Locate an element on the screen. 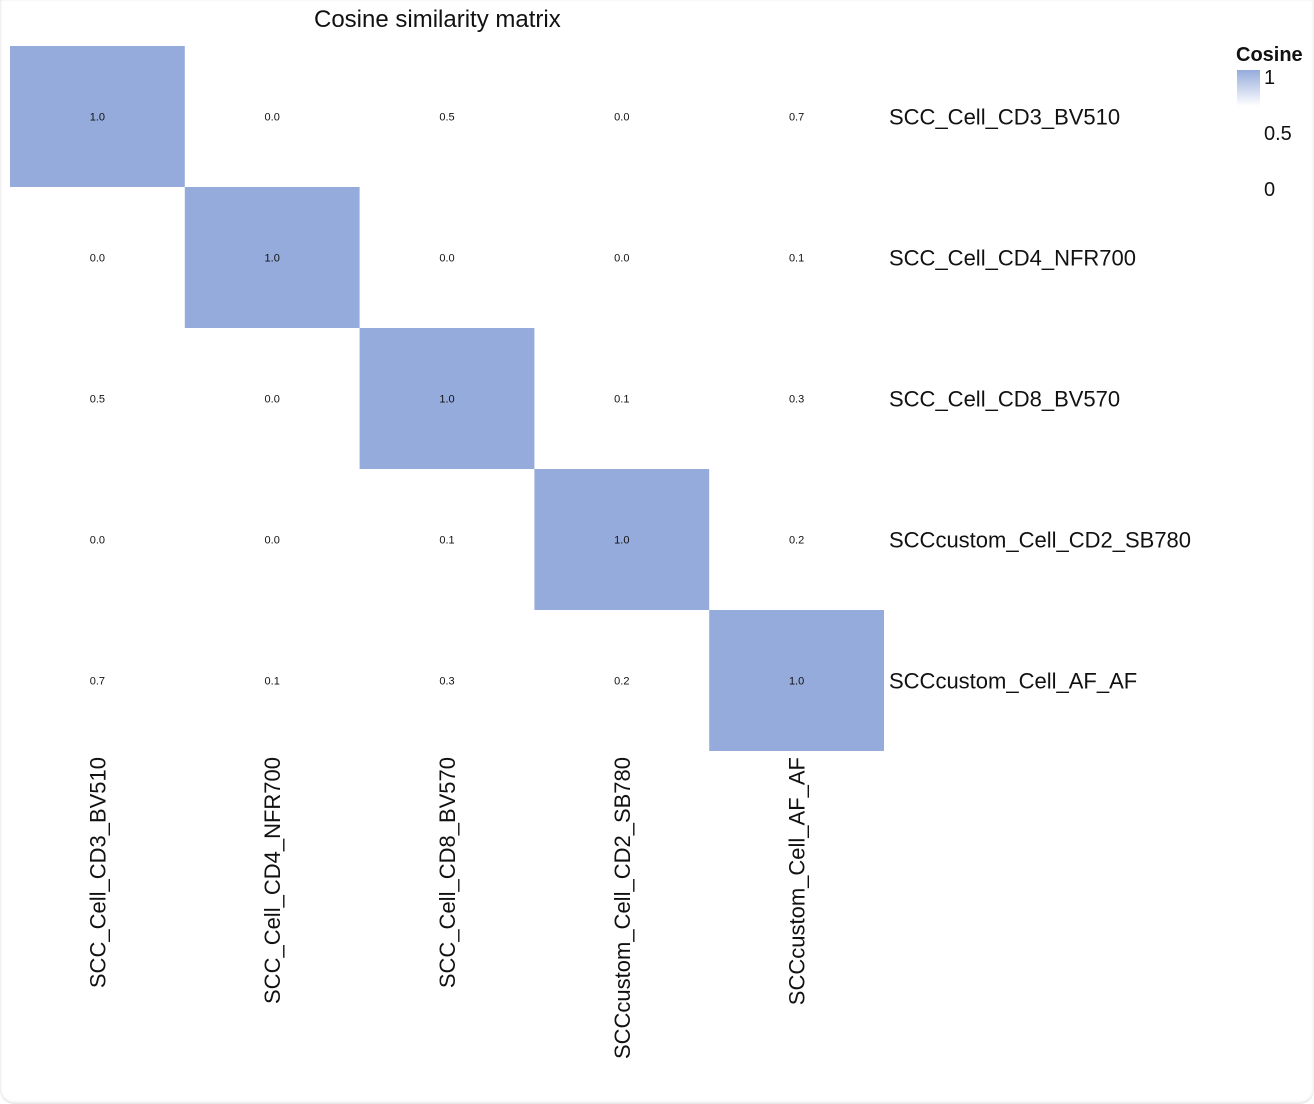 This screenshot has height=1104, width=1314. row-label: SCC_Cell_CD8_BV570 is located at coordinates (1004, 399).